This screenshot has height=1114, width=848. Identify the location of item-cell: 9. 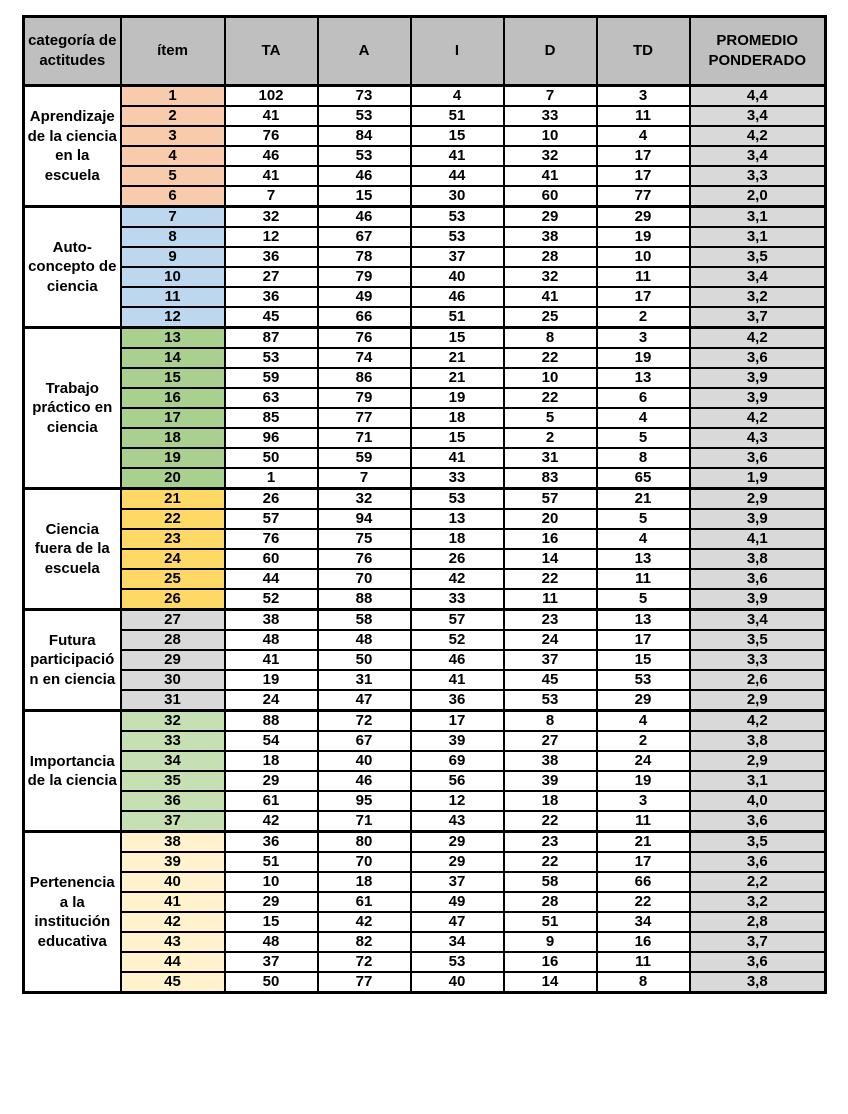
(172, 257).